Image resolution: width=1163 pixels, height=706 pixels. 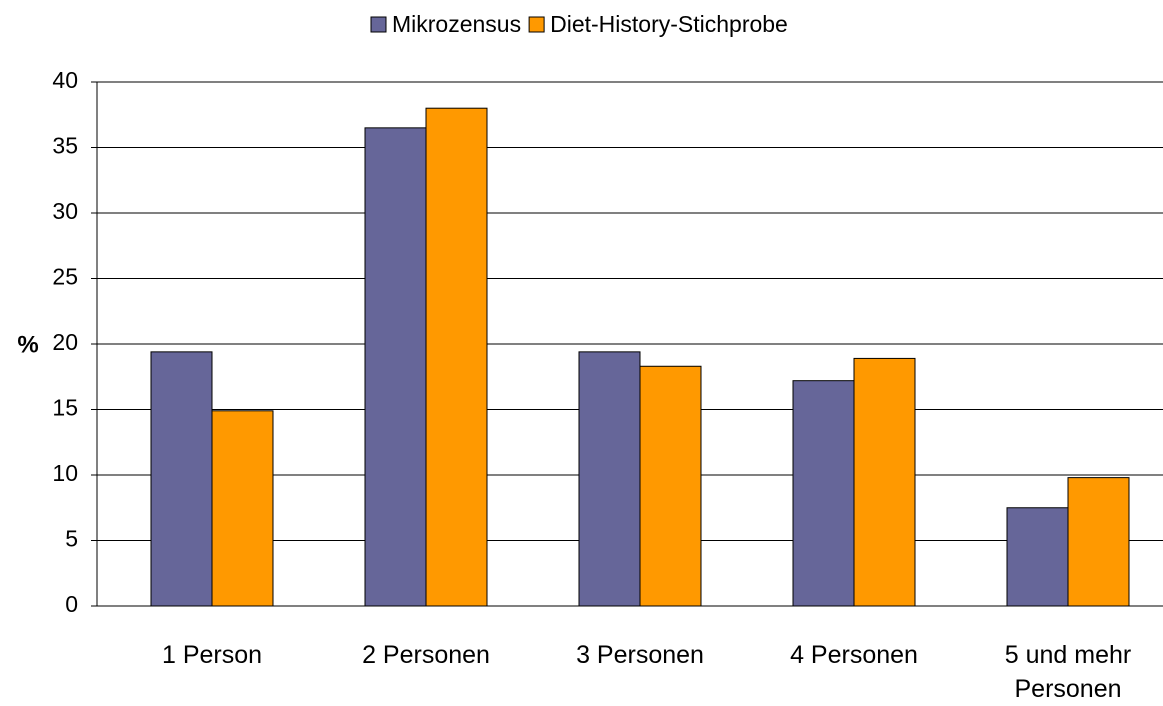 What do you see at coordinates (669, 24) in the screenshot?
I see `legend-label: Diet-History-Stichprobe` at bounding box center [669, 24].